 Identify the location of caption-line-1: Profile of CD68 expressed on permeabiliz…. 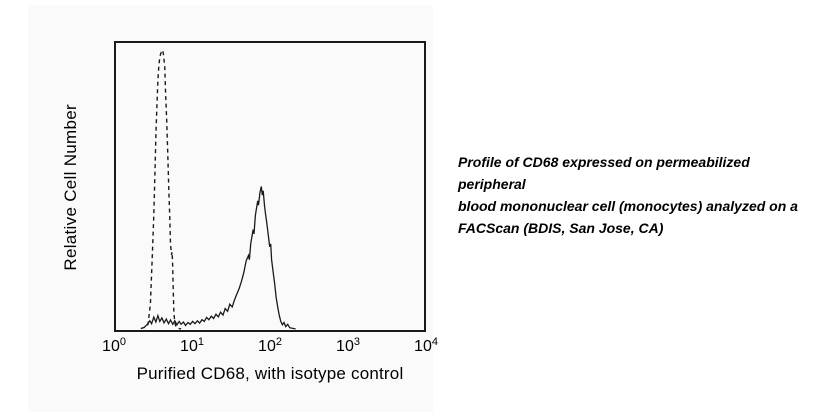
(604, 173).